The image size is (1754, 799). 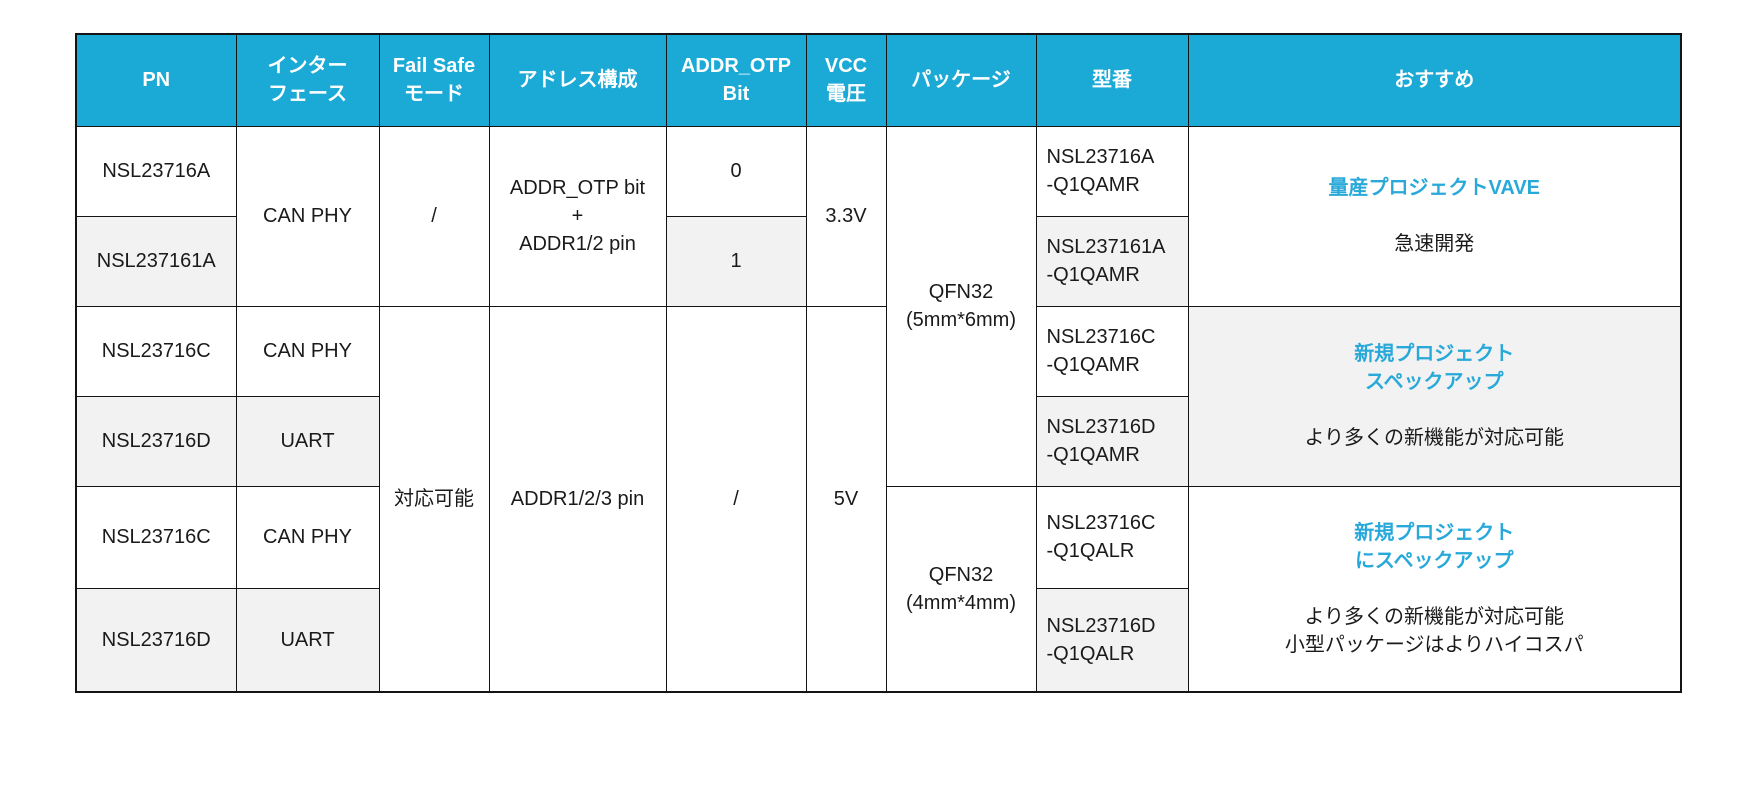 I want to click on table-row: NSL23716D UART NSL23716D -Q1QALR, so click(x=878, y=640).